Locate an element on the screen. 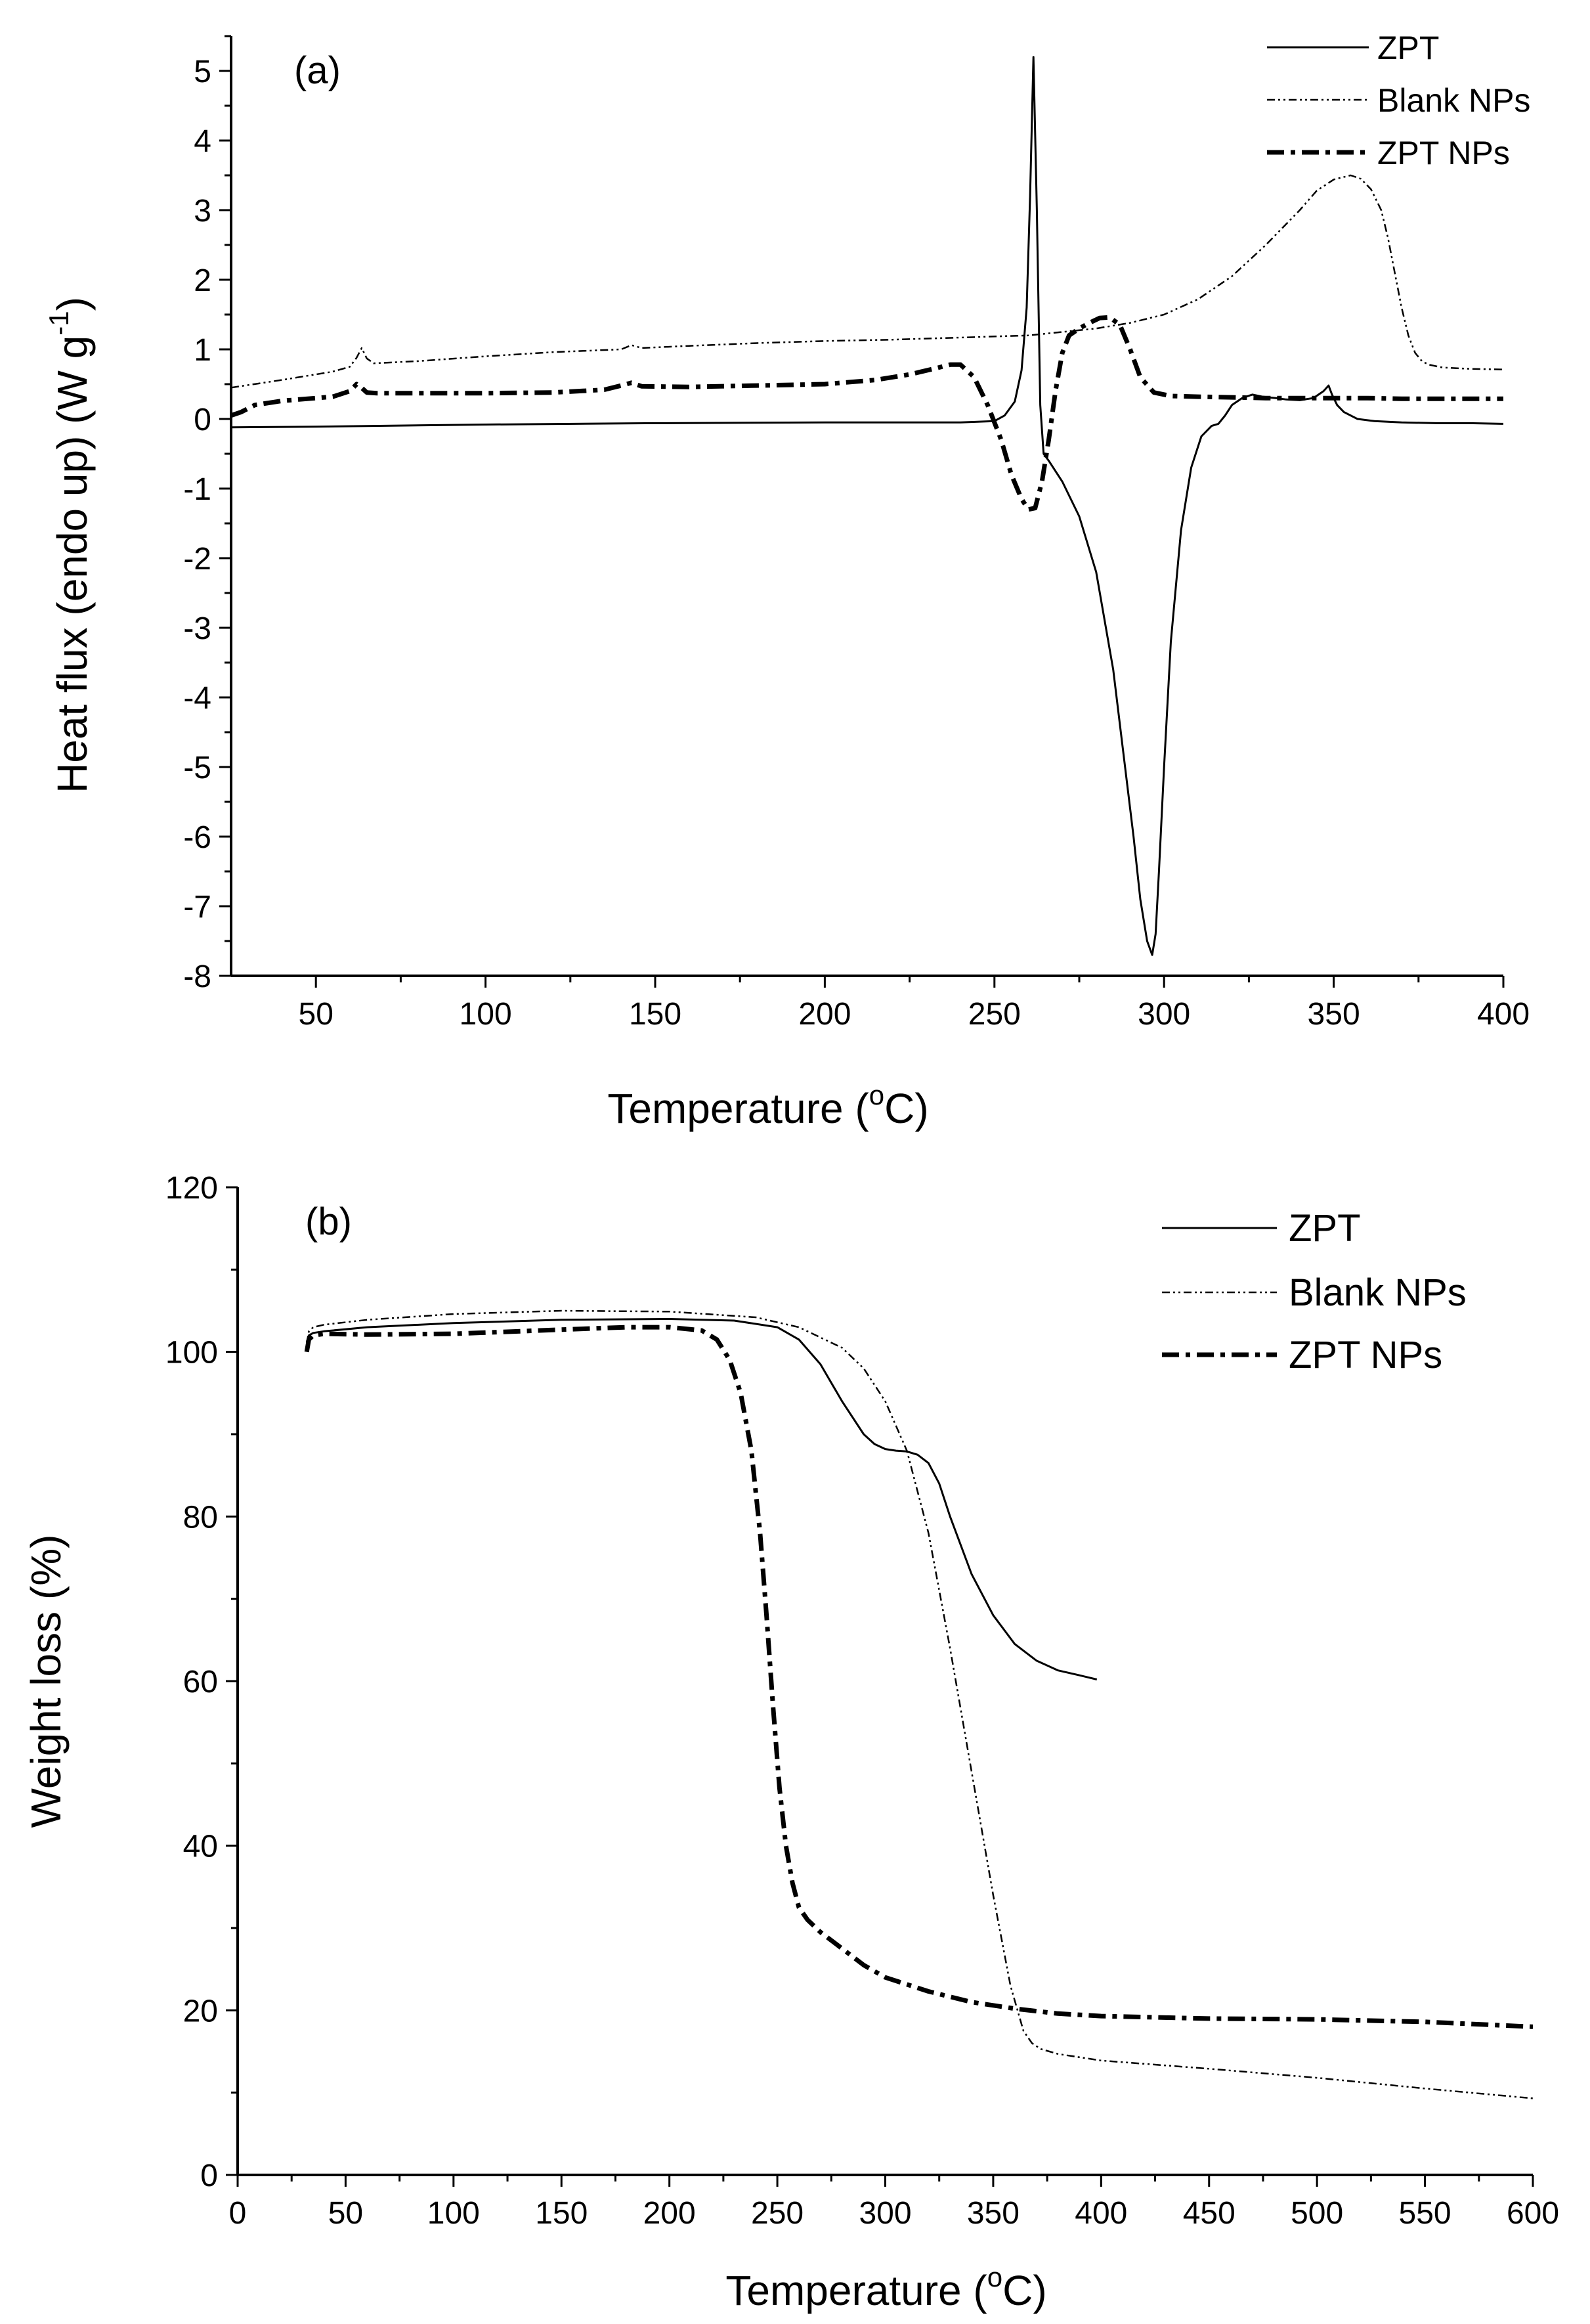 Image resolution: width=1590 pixels, height=2324 pixels. panel-b-x-tick-label-50: 50 is located at coordinates (346, 2213).